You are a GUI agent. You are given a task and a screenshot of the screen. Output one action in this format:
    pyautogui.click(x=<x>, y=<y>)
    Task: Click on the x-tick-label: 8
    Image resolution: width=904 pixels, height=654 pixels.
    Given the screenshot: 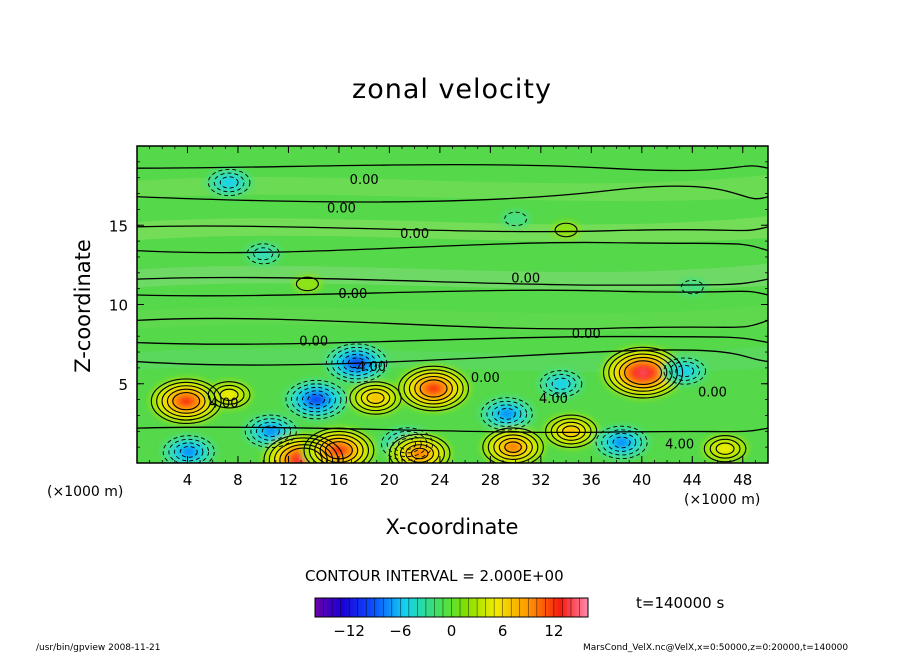 What is the action you would take?
    pyautogui.click(x=238, y=480)
    